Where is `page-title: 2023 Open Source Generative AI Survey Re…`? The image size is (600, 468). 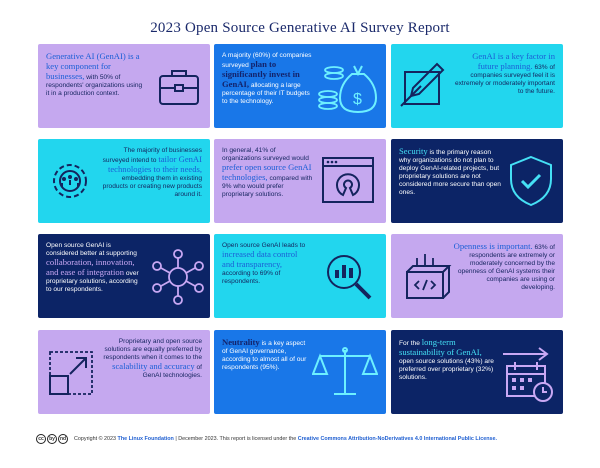 page-title: 2023 Open Source Generative AI Survey Re… is located at coordinates (300, 28).